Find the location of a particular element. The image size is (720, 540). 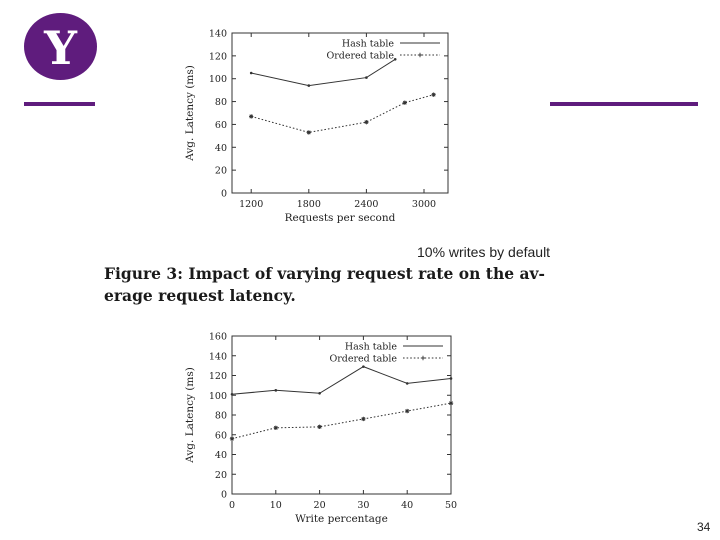

x-tick-label: 30 is located at coordinates (363, 505).